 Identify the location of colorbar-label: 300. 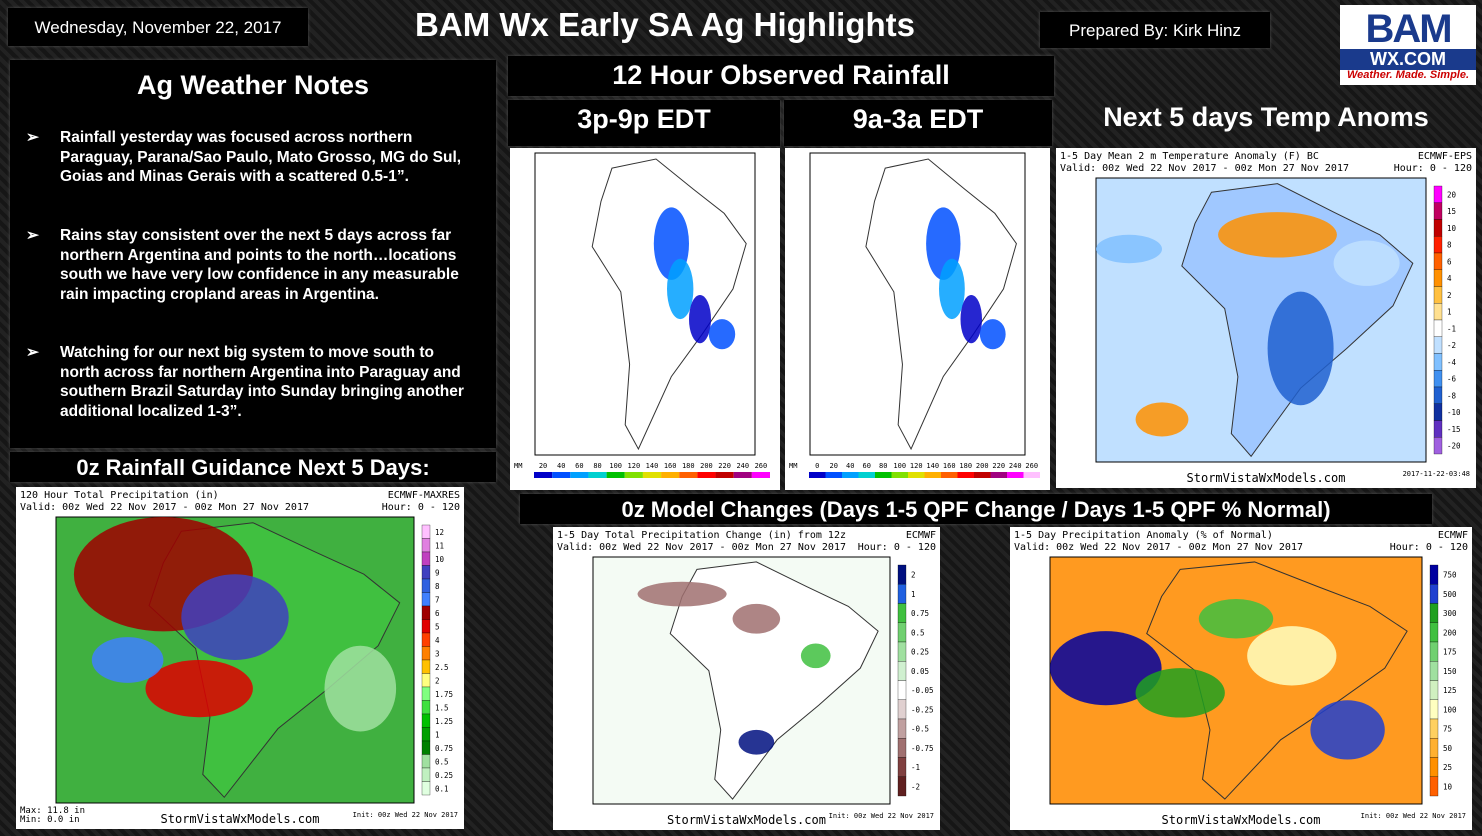
(1450, 613).